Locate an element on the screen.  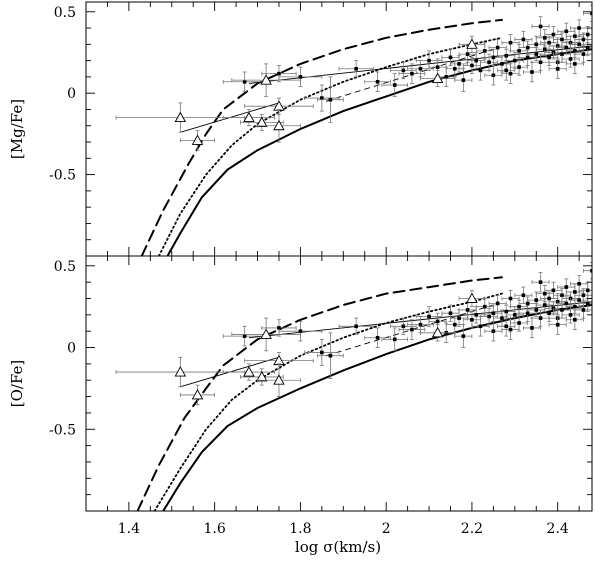
y-tick-label: 0 is located at coordinates (71, 349).